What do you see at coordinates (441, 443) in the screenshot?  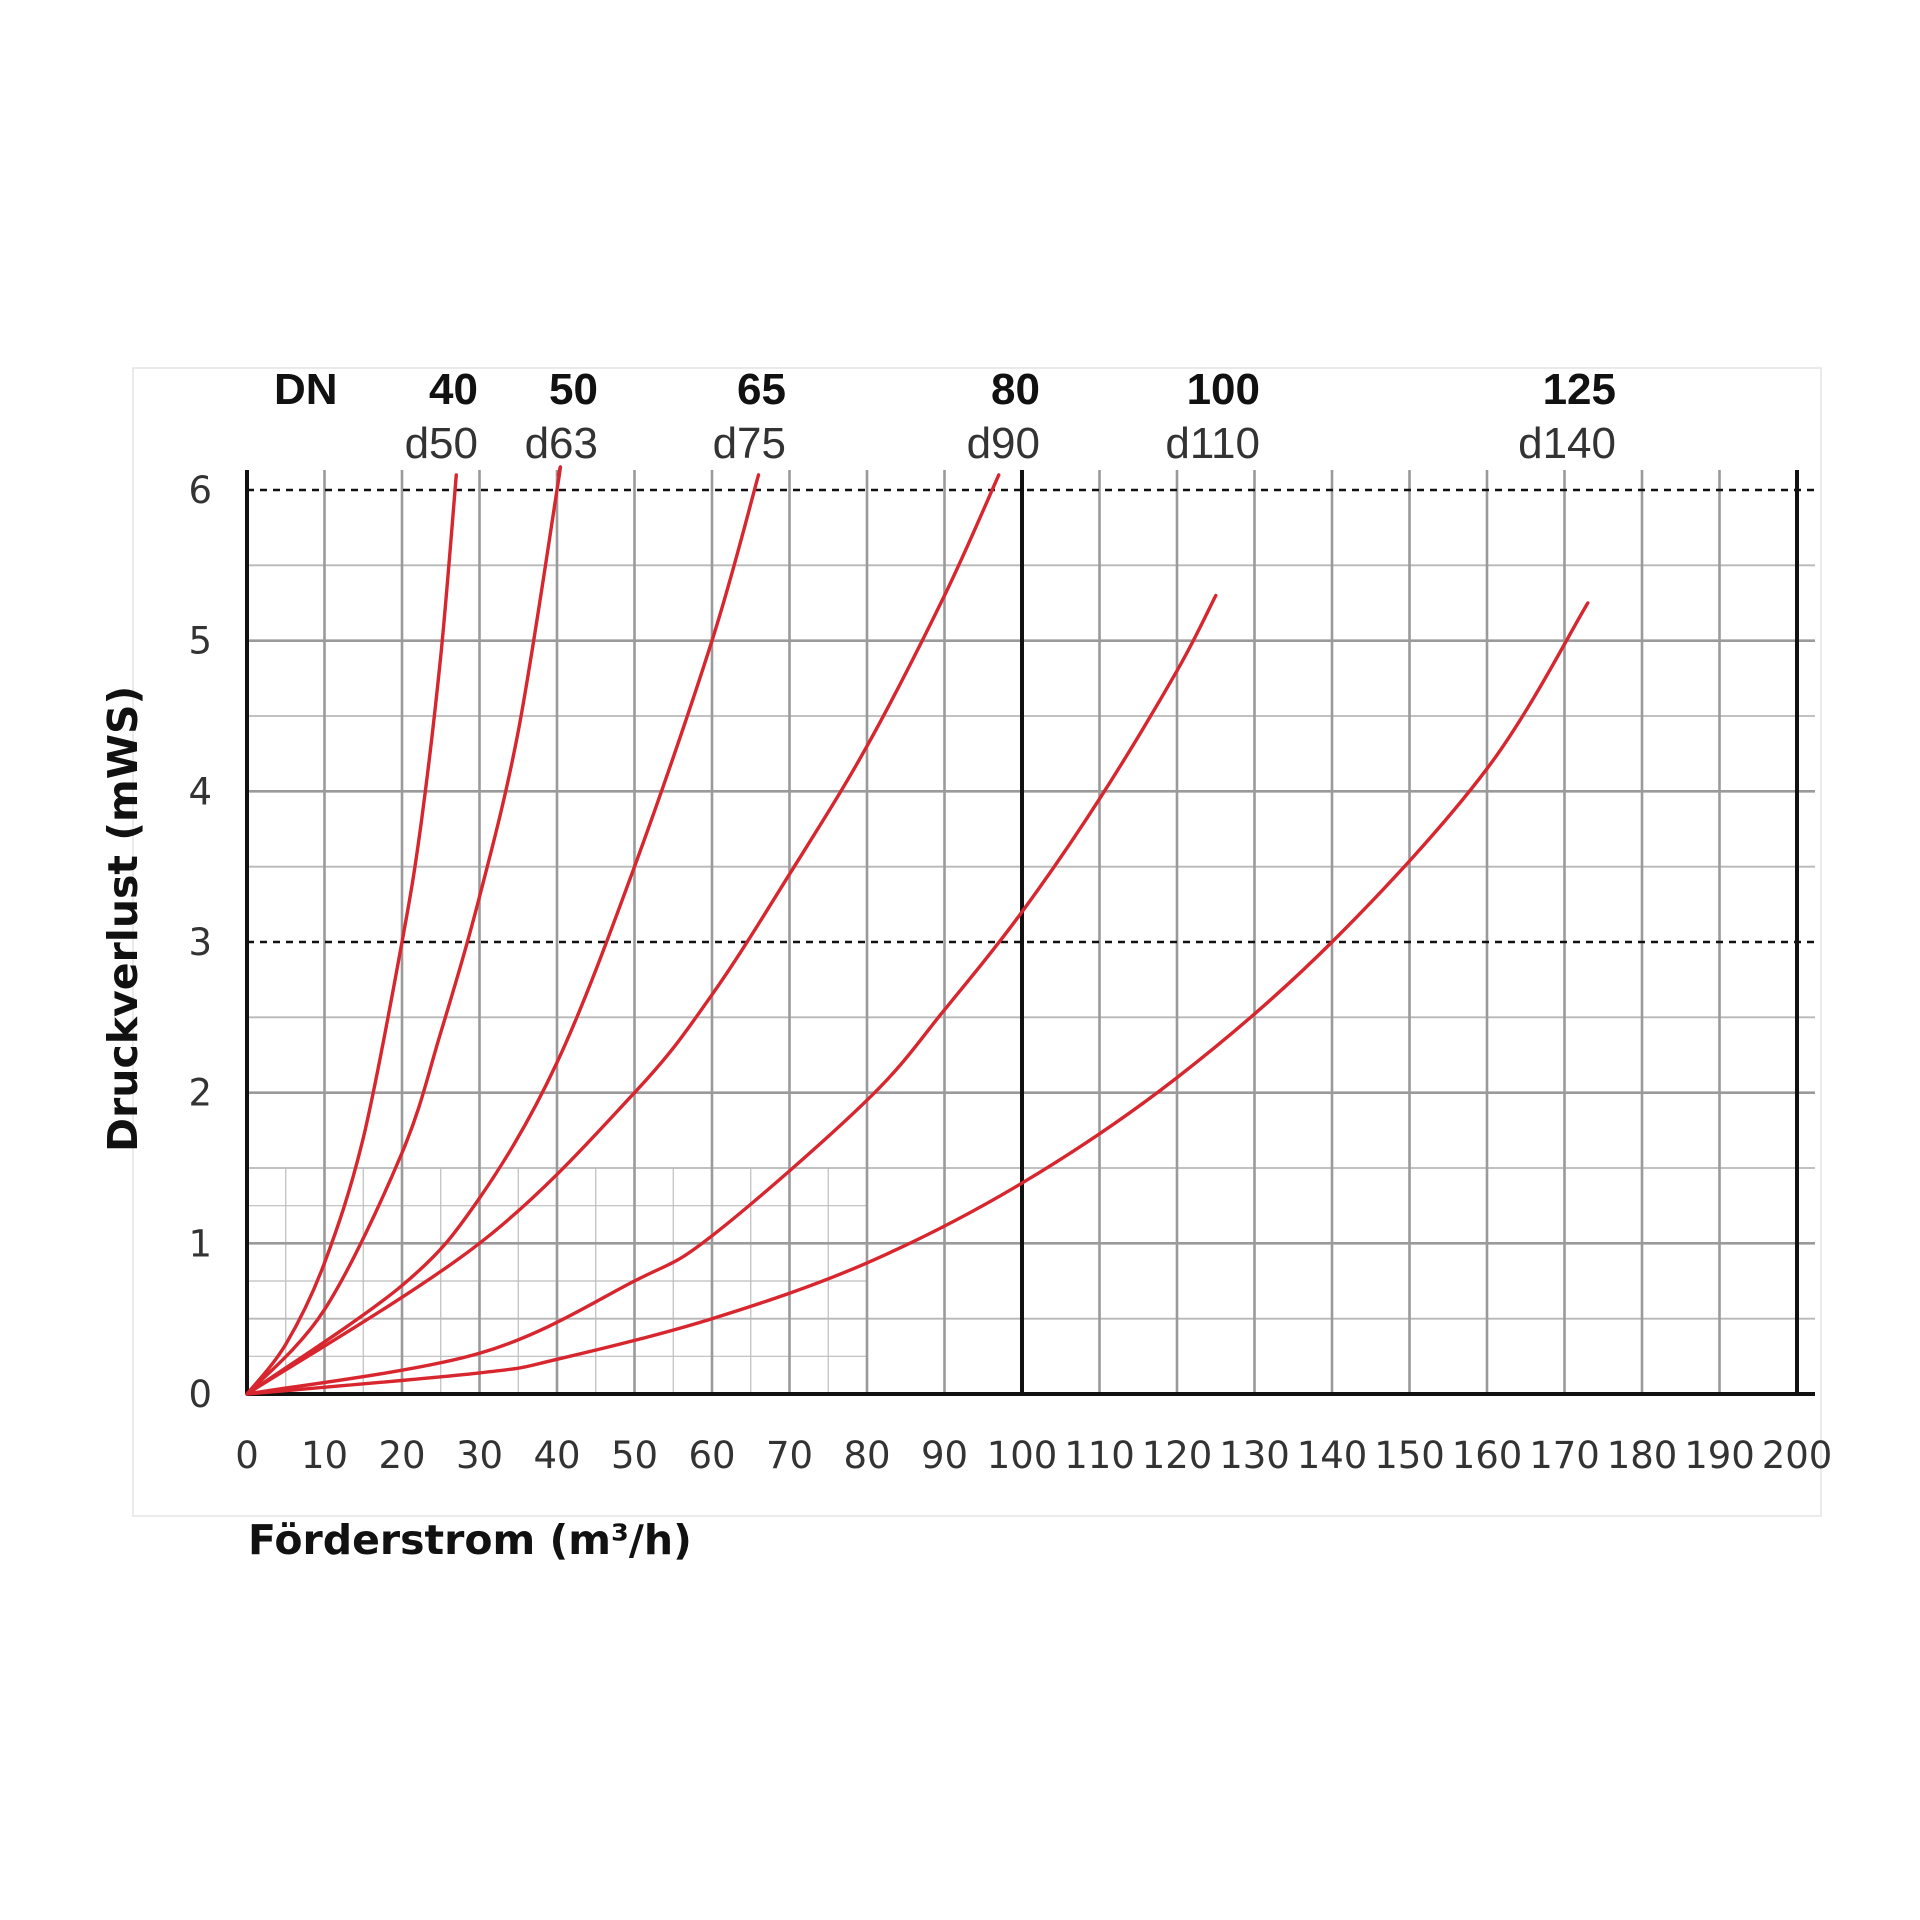 I see `d-label-d50: d50` at bounding box center [441, 443].